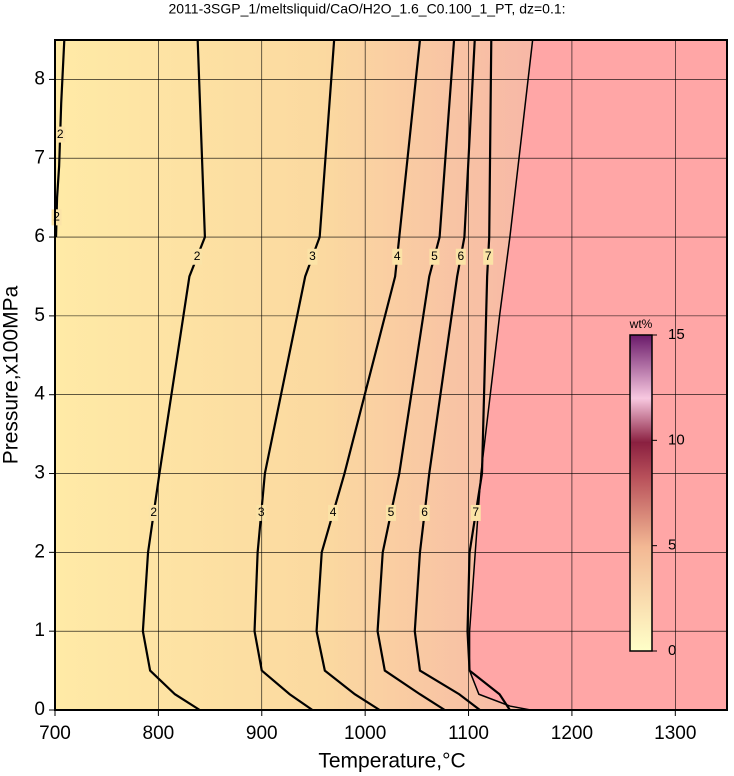 The image size is (734, 776). I want to click on x-tick-label: 700, so click(55, 733).